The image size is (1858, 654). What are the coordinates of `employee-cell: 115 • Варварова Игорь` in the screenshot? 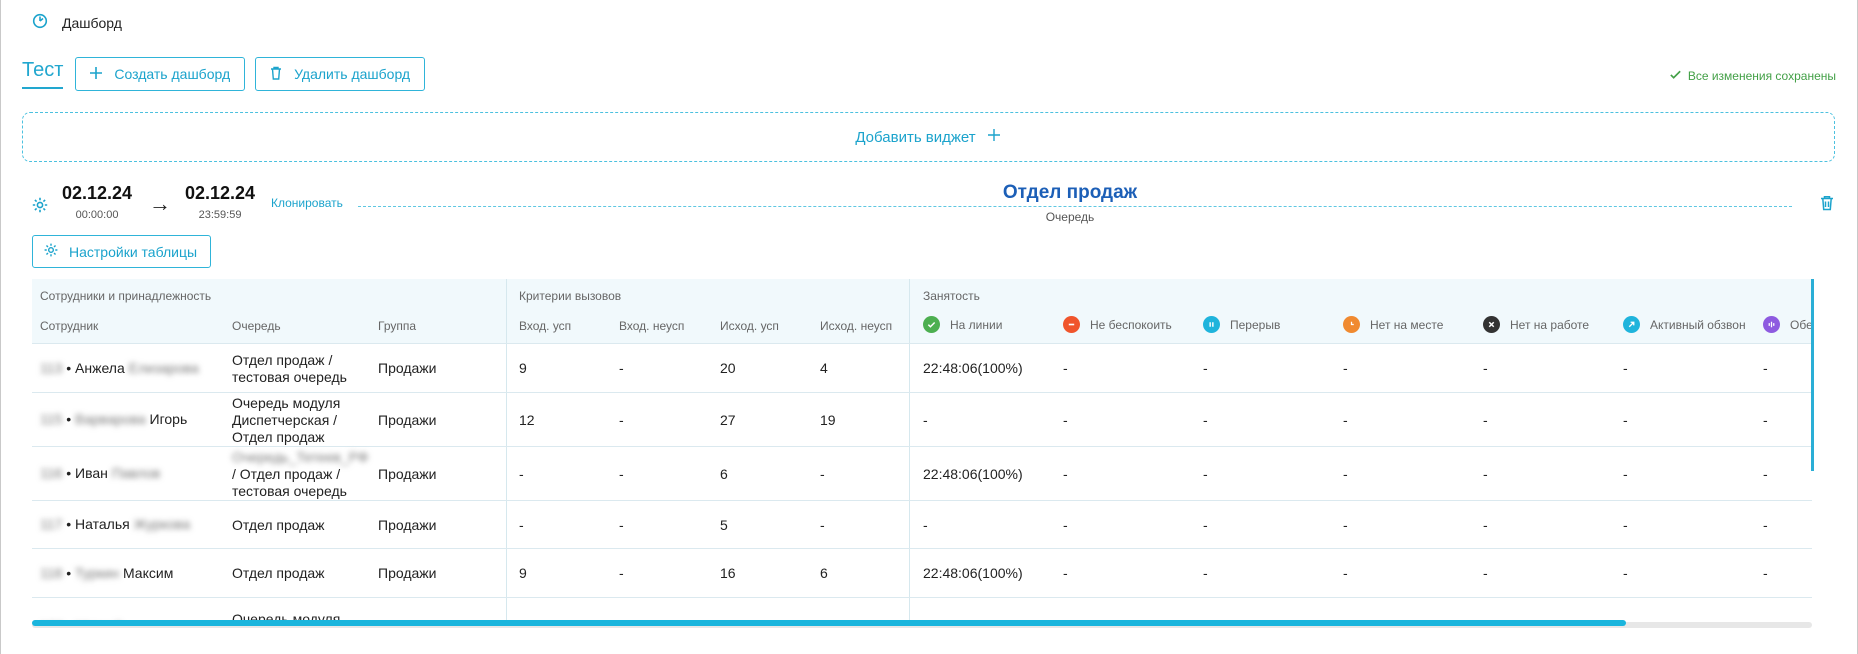 It's located at (113, 419).